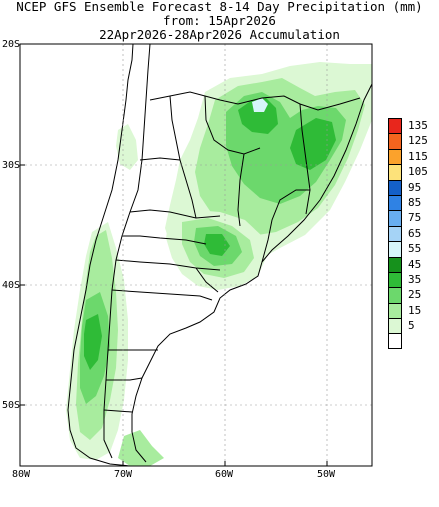 Image resolution: width=439 pixels, height=507 pixels. I want to click on legend-label: 55, so click(415, 249).